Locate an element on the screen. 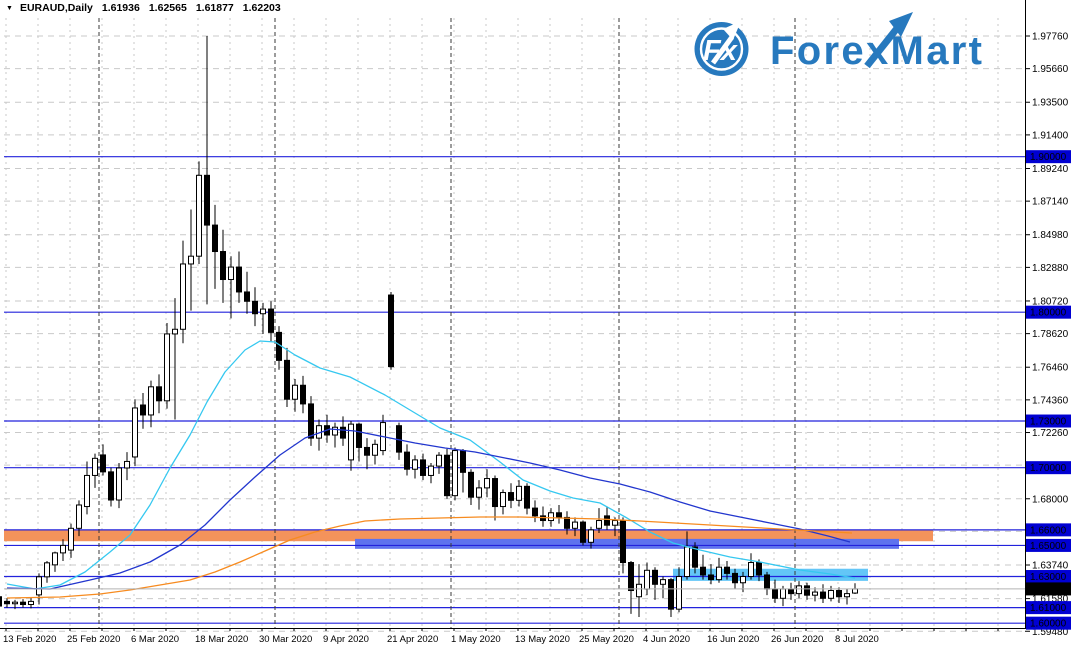 The image size is (1071, 651). blue-resistance-zone is located at coordinates (627, 543).